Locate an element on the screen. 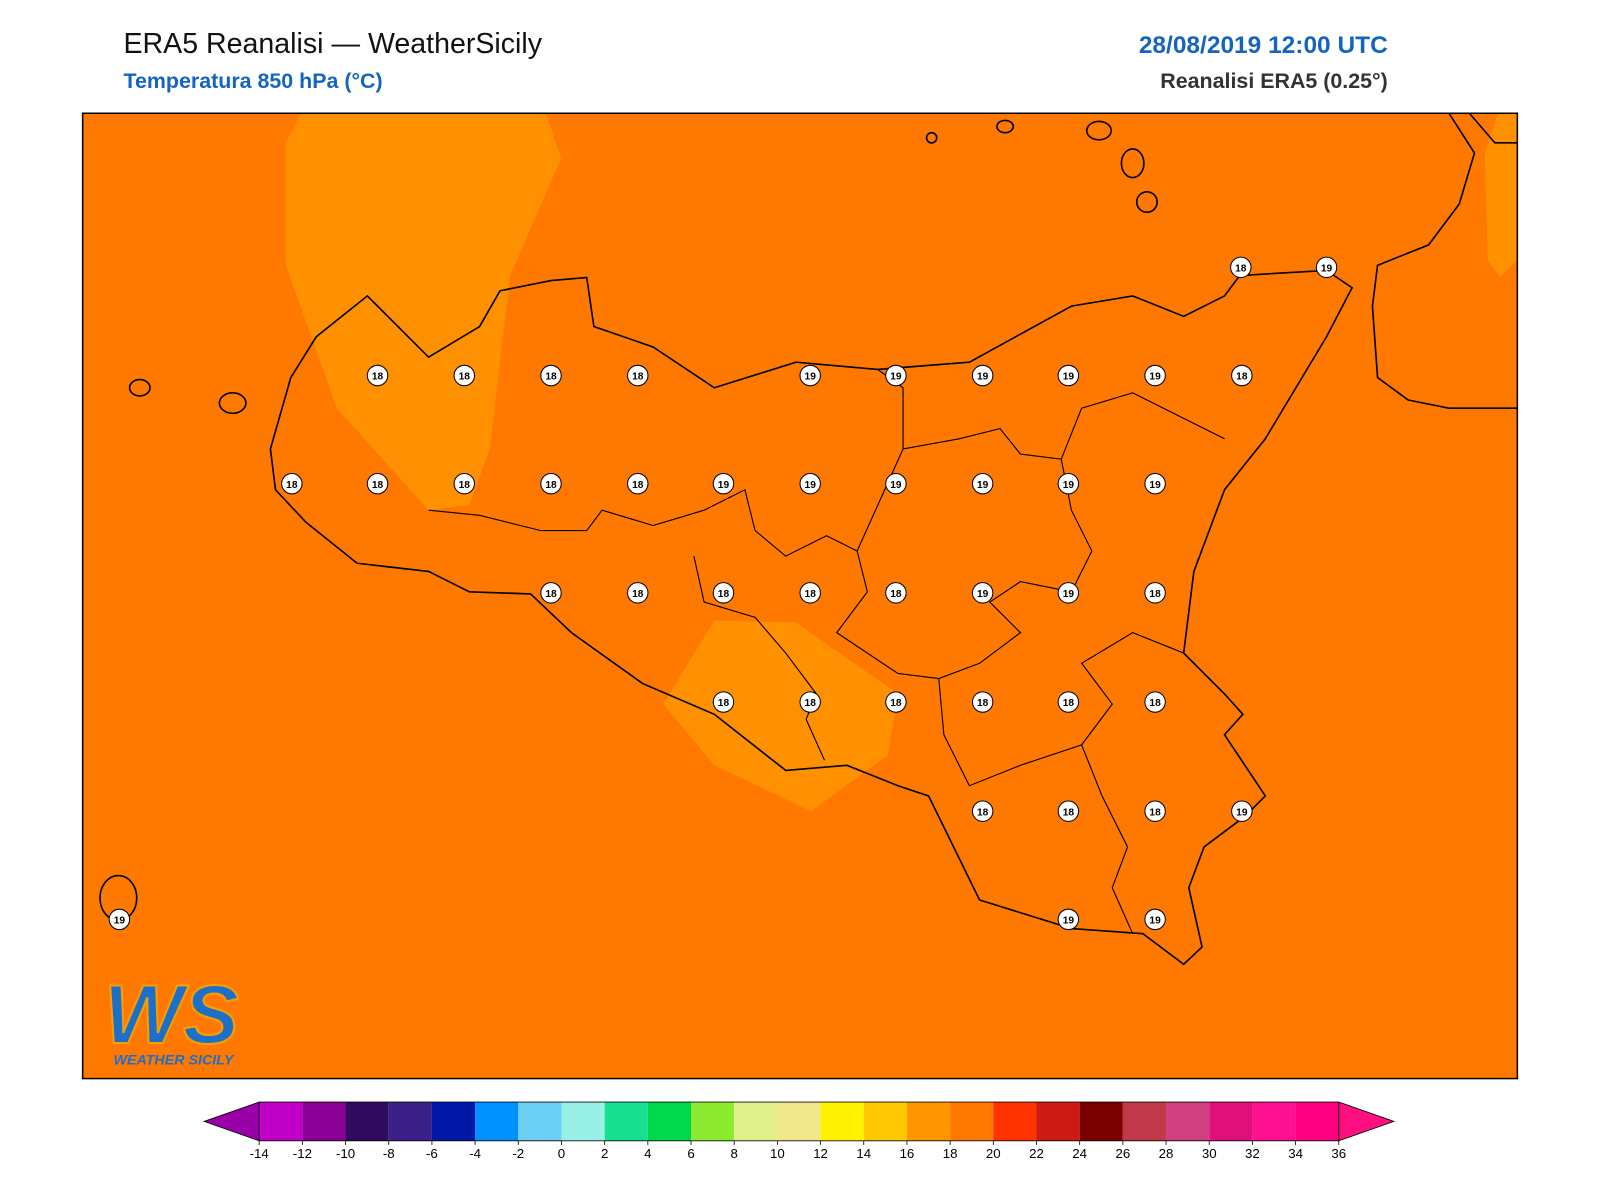 Image resolution: width=1600 pixels, height=1200 pixels. colorbar-tick-label: -10 is located at coordinates (345, 1153).